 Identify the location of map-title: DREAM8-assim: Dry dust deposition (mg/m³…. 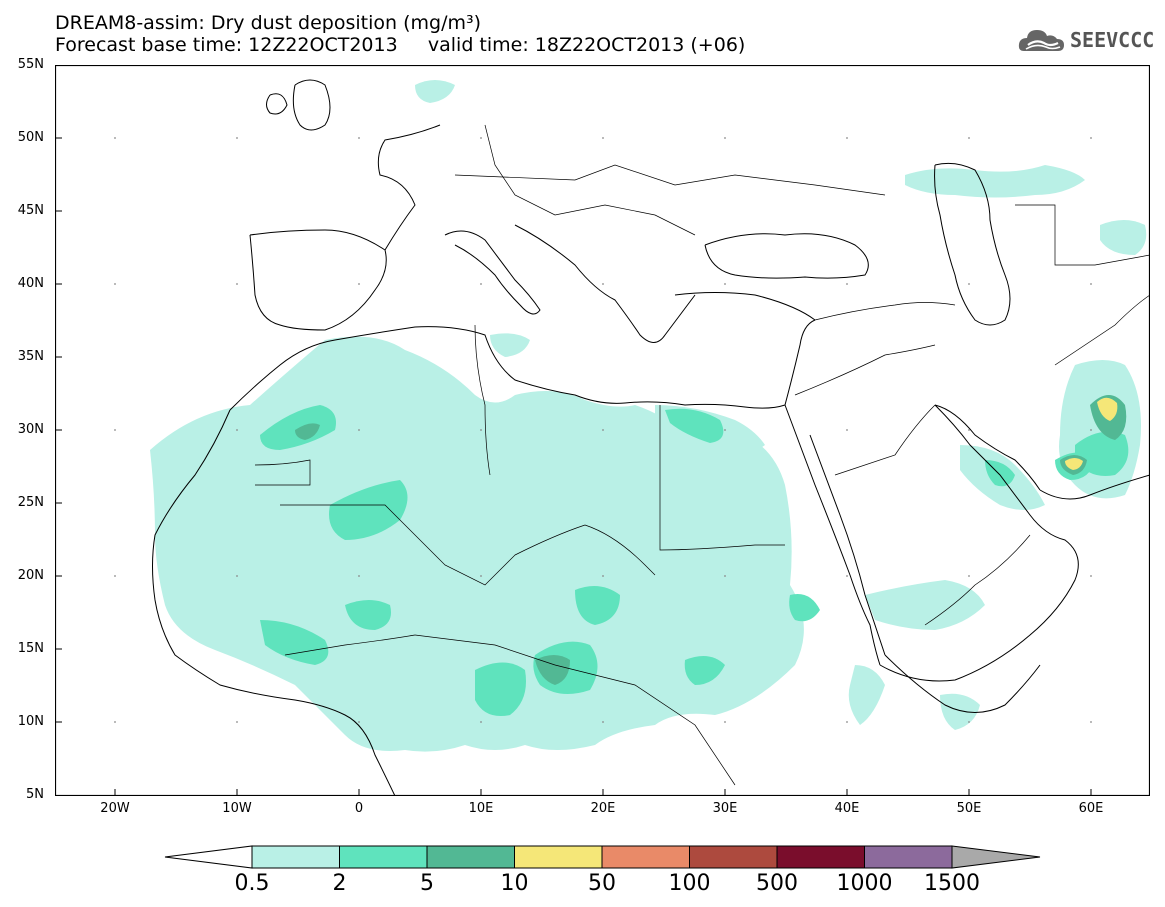
(268, 23).